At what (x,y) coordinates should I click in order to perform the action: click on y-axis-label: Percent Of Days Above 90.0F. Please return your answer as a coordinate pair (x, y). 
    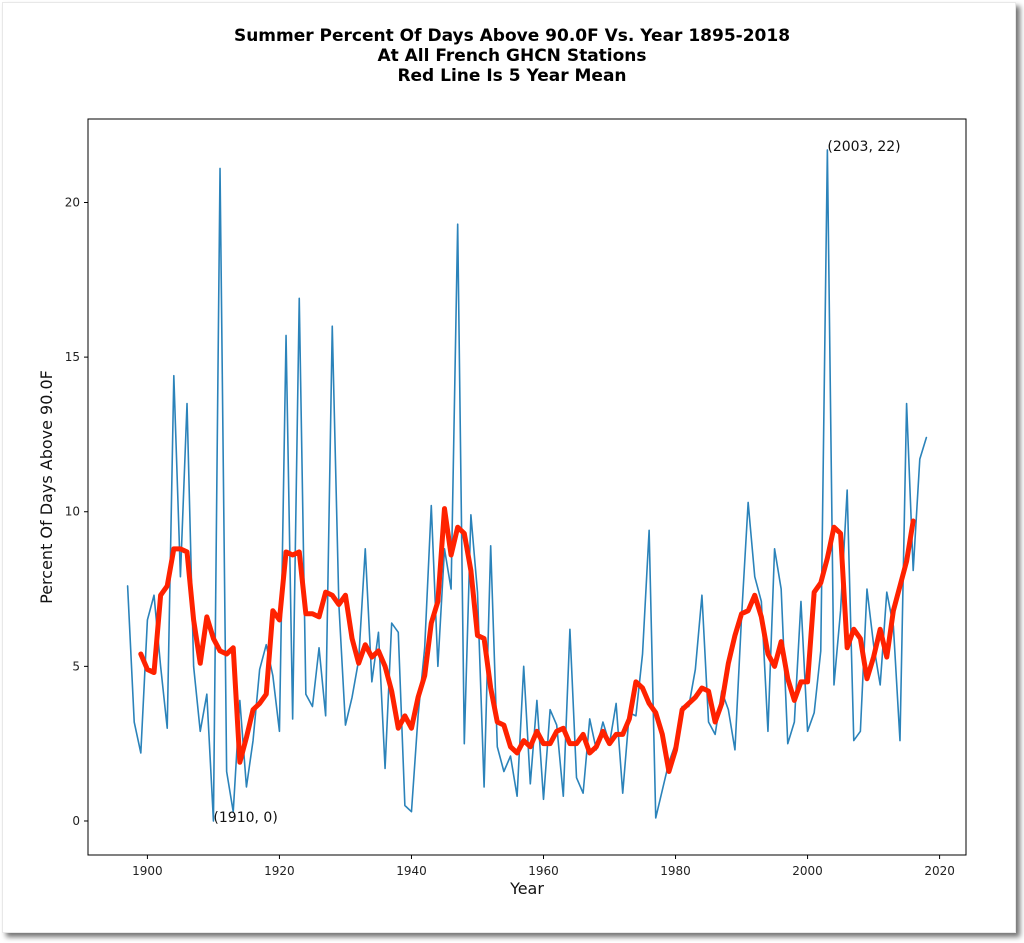
    Looking at the image, I should click on (46, 487).